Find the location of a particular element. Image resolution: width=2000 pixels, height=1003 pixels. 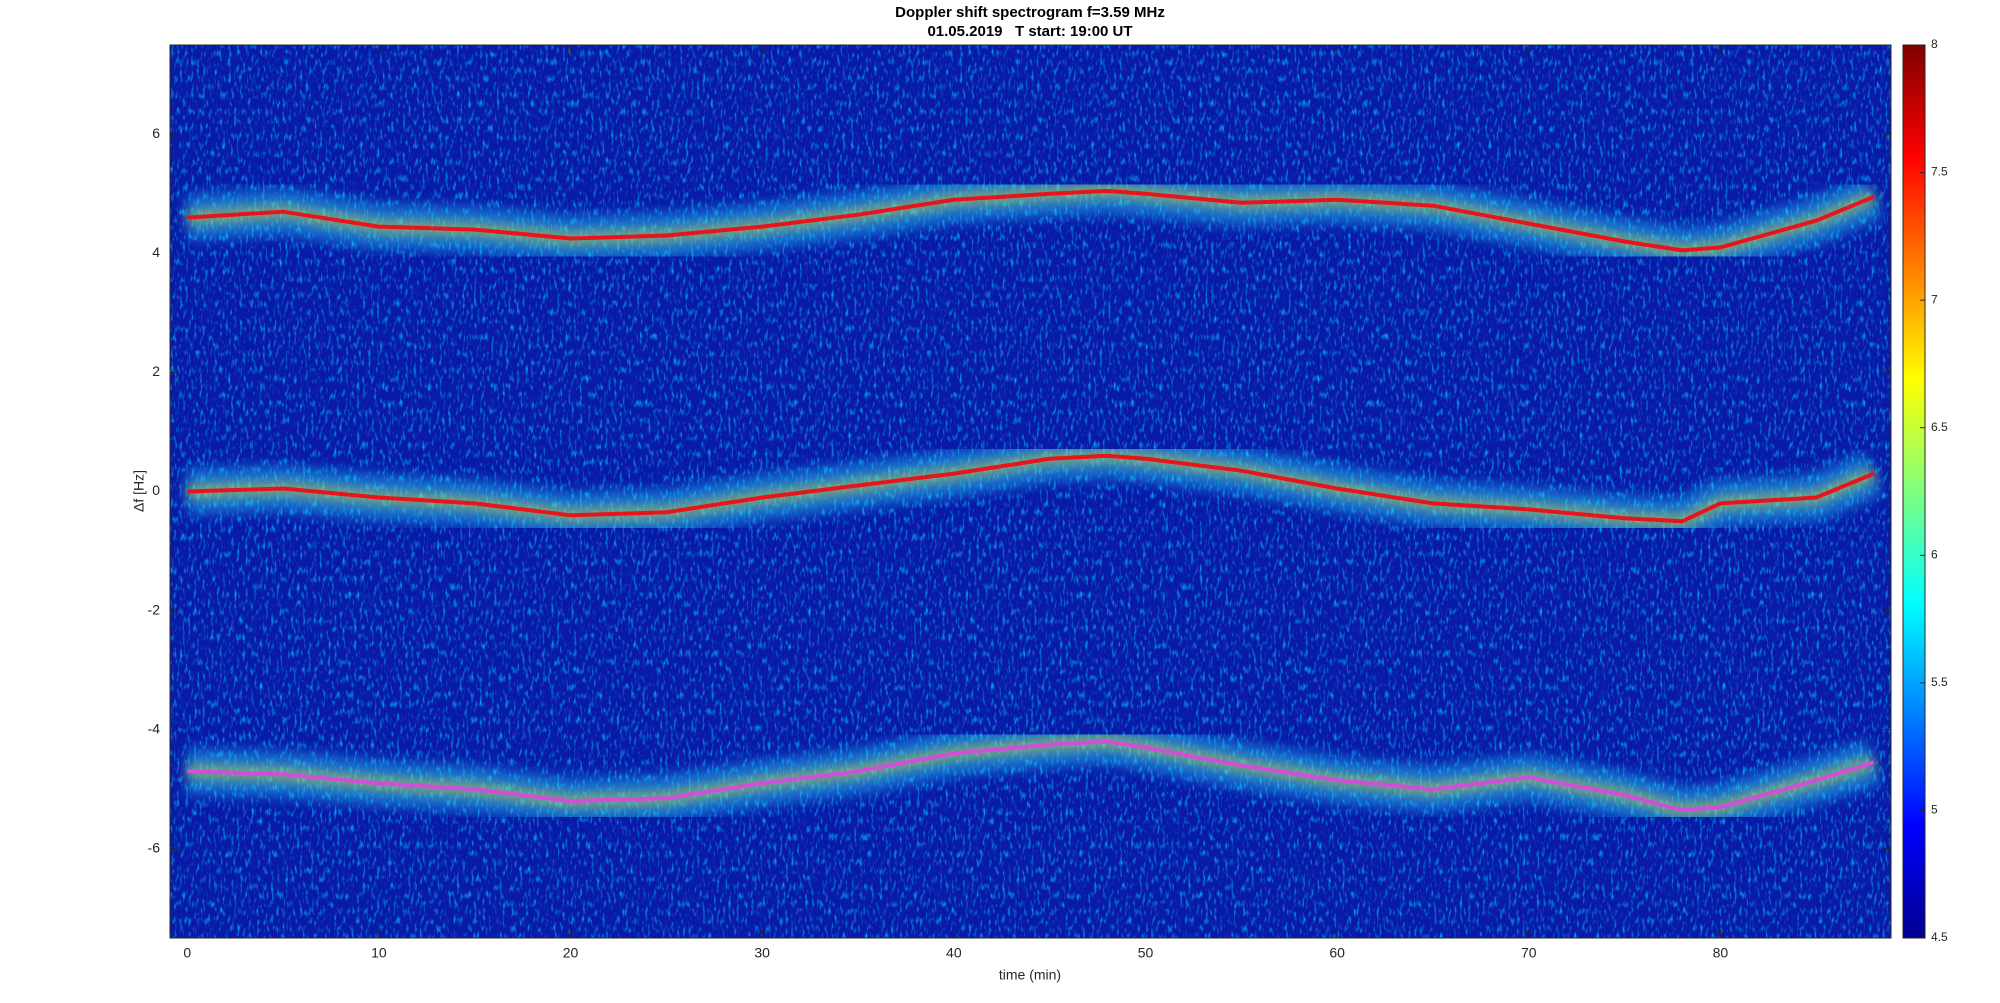

y-tick-label: 4 is located at coordinates (156, 252).